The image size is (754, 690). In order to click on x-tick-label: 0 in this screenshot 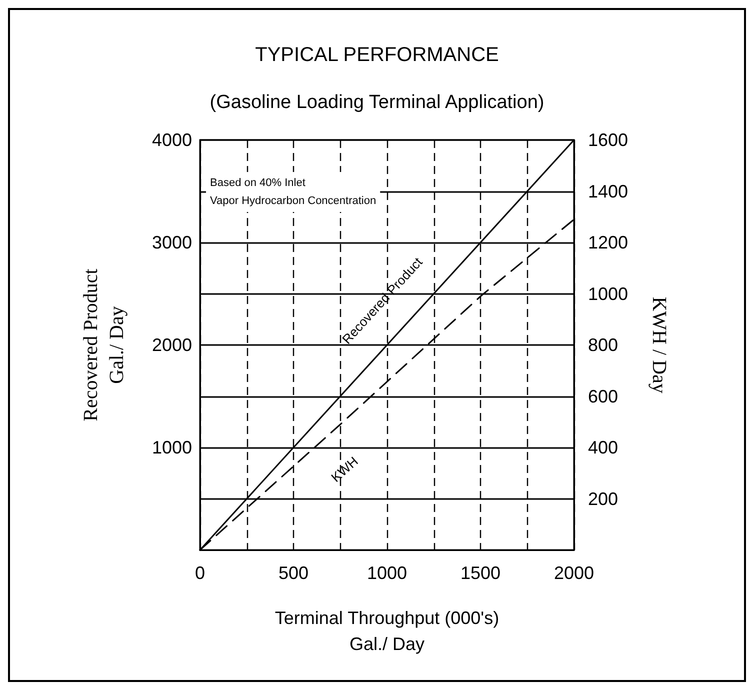, I will do `click(200, 573)`.